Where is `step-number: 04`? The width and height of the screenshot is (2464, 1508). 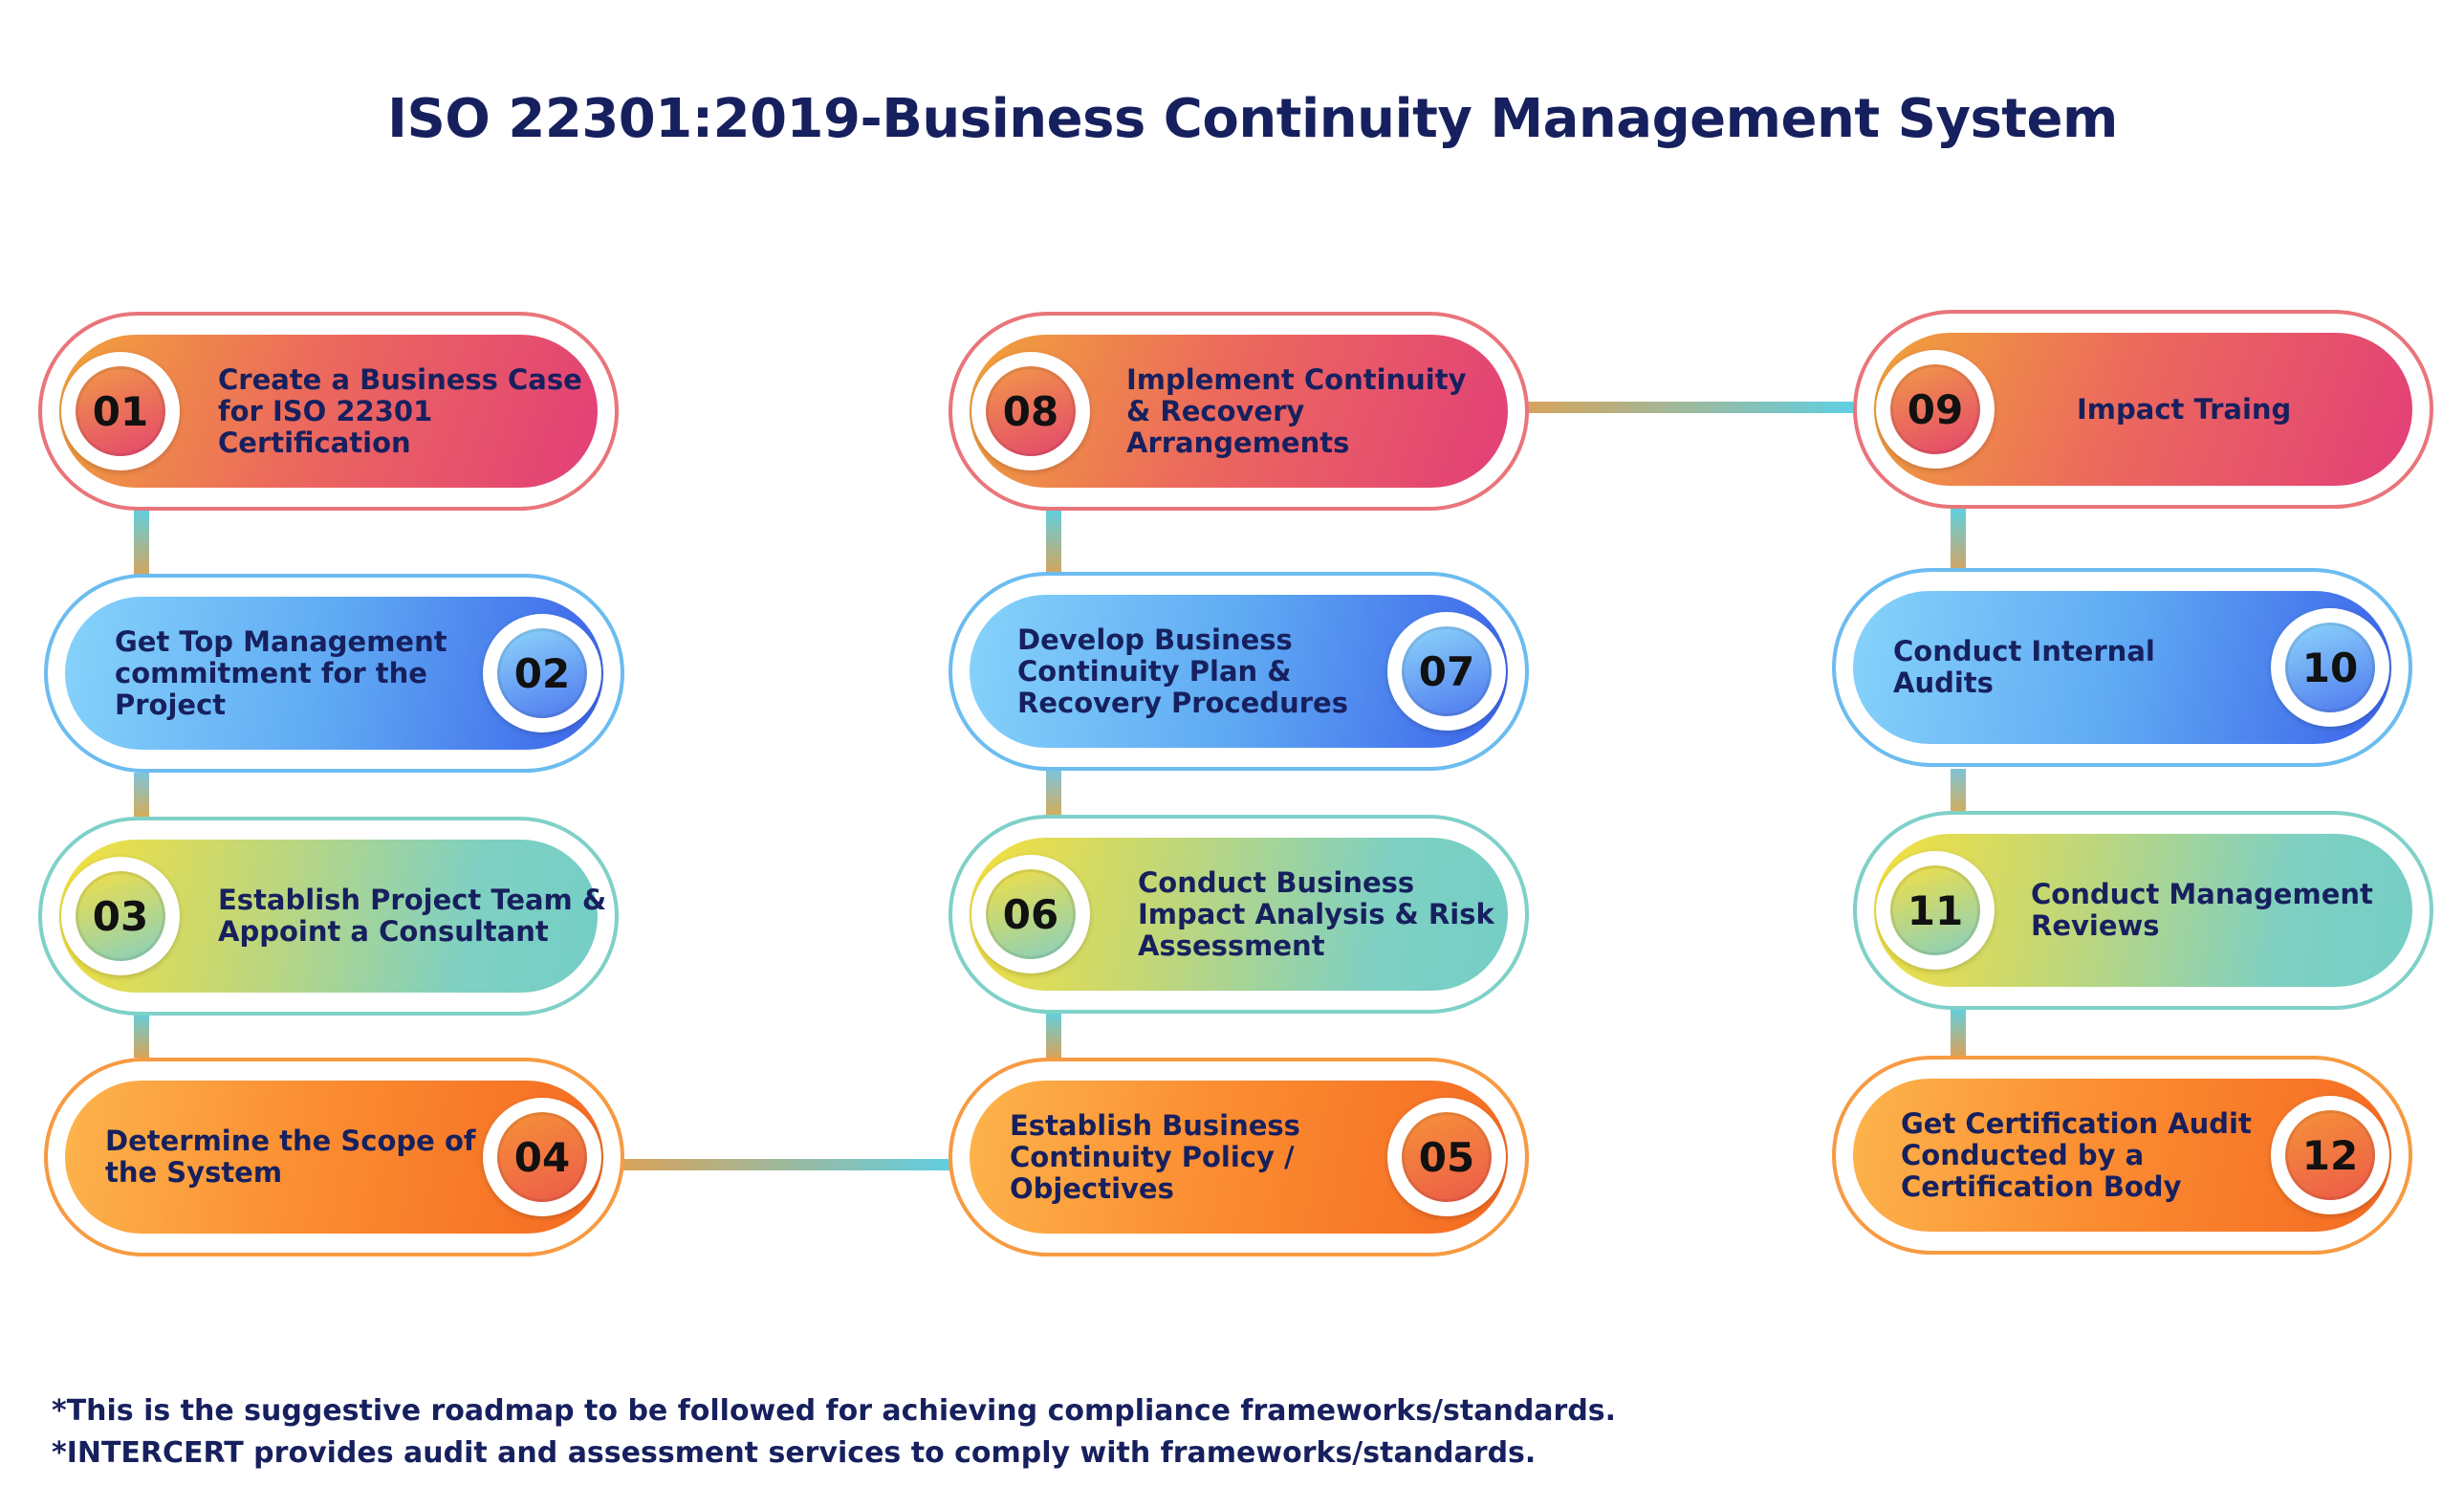 step-number: 04 is located at coordinates (542, 1157).